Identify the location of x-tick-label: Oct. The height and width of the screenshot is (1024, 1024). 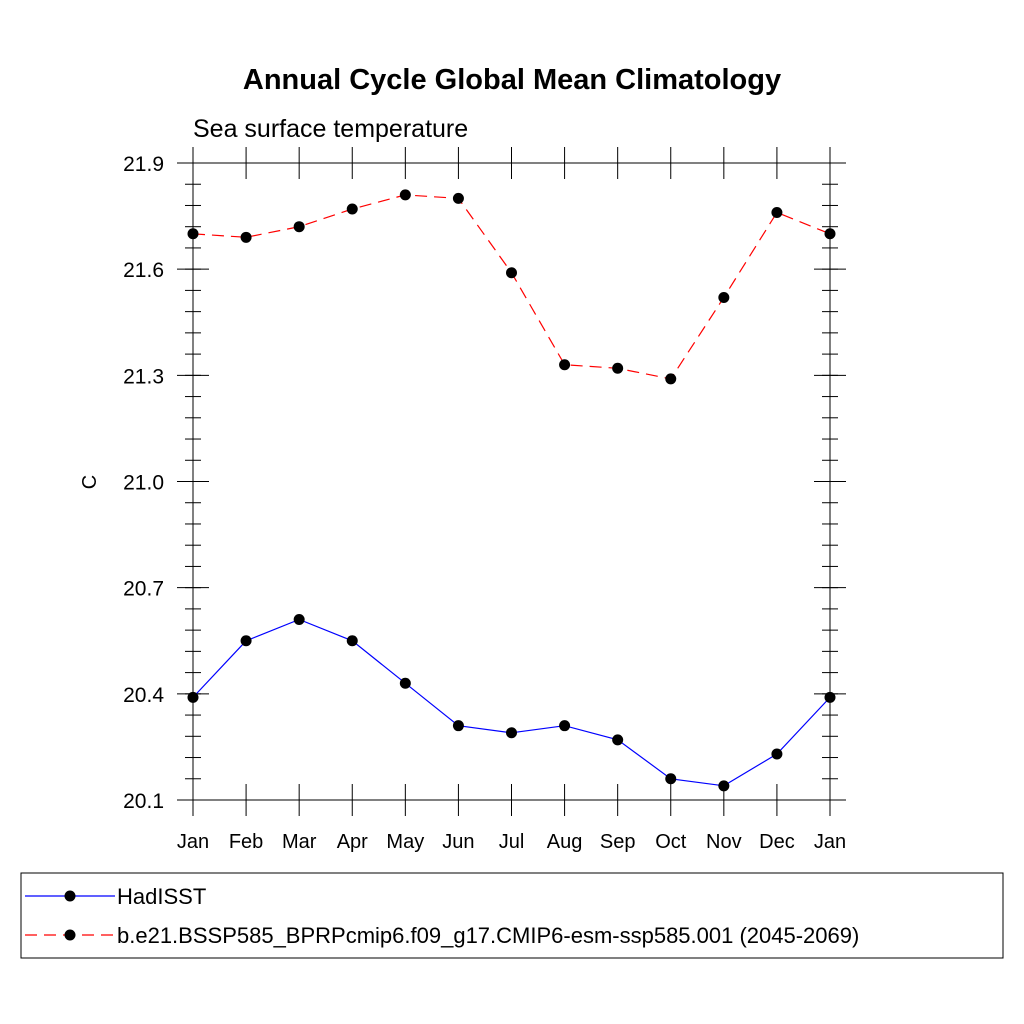
(671, 842).